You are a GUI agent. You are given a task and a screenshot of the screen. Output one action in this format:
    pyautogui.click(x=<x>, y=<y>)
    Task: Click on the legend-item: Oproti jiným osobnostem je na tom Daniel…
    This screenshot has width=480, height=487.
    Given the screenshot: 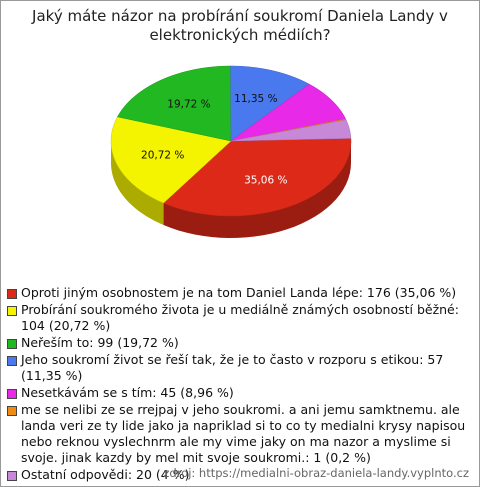 What is the action you would take?
    pyautogui.click(x=238, y=293)
    